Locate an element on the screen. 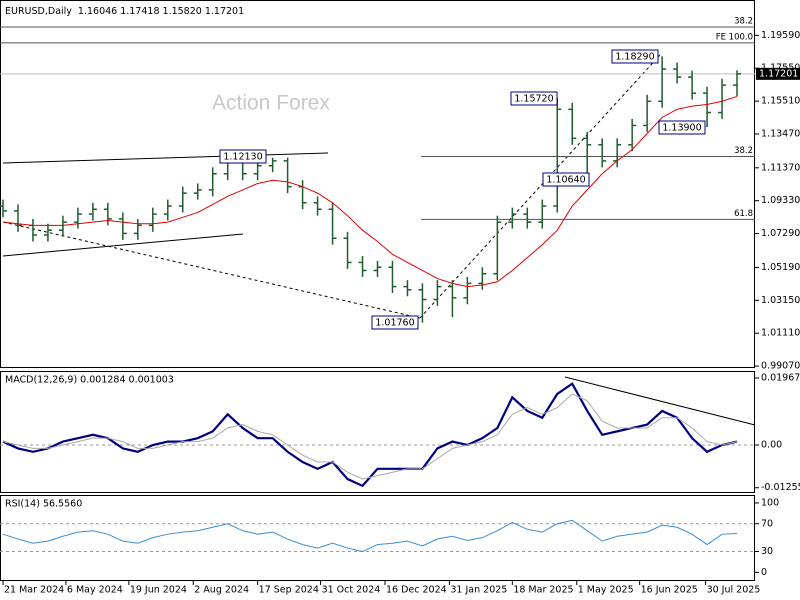  x-tick-label: 17 Sep 2024 is located at coordinates (289, 590).